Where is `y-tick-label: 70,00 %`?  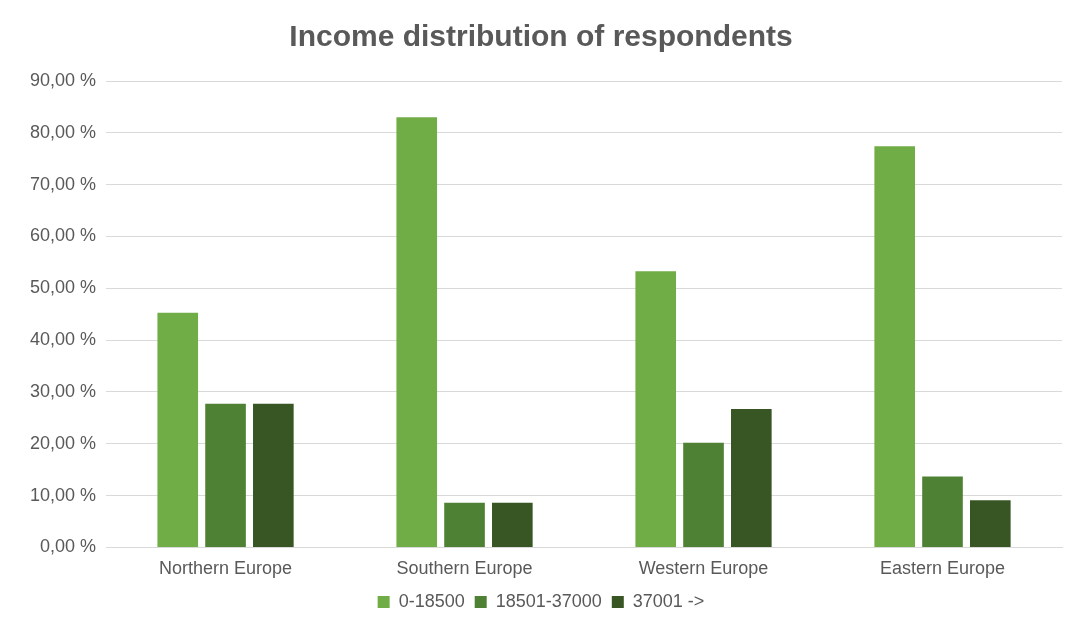
y-tick-label: 70,00 % is located at coordinates (63, 183).